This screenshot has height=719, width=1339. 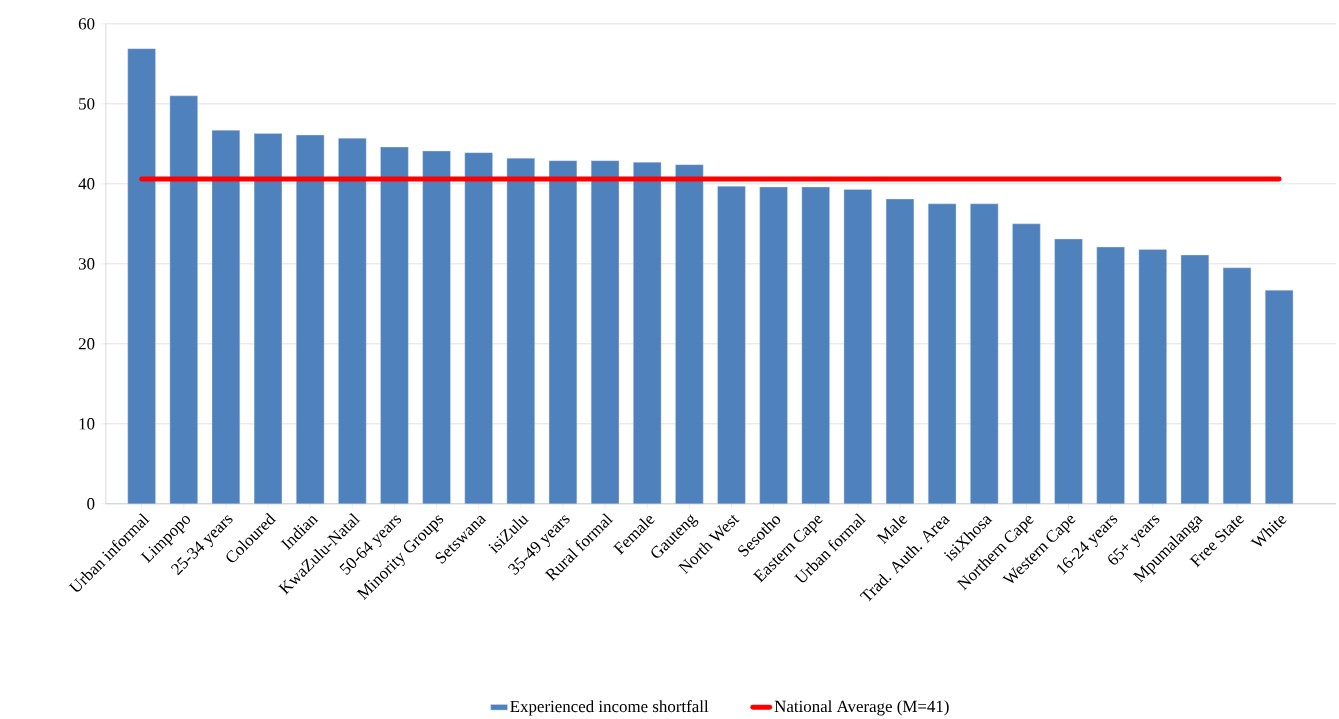 I want to click on y-tick-label: 0, so click(x=91, y=503).